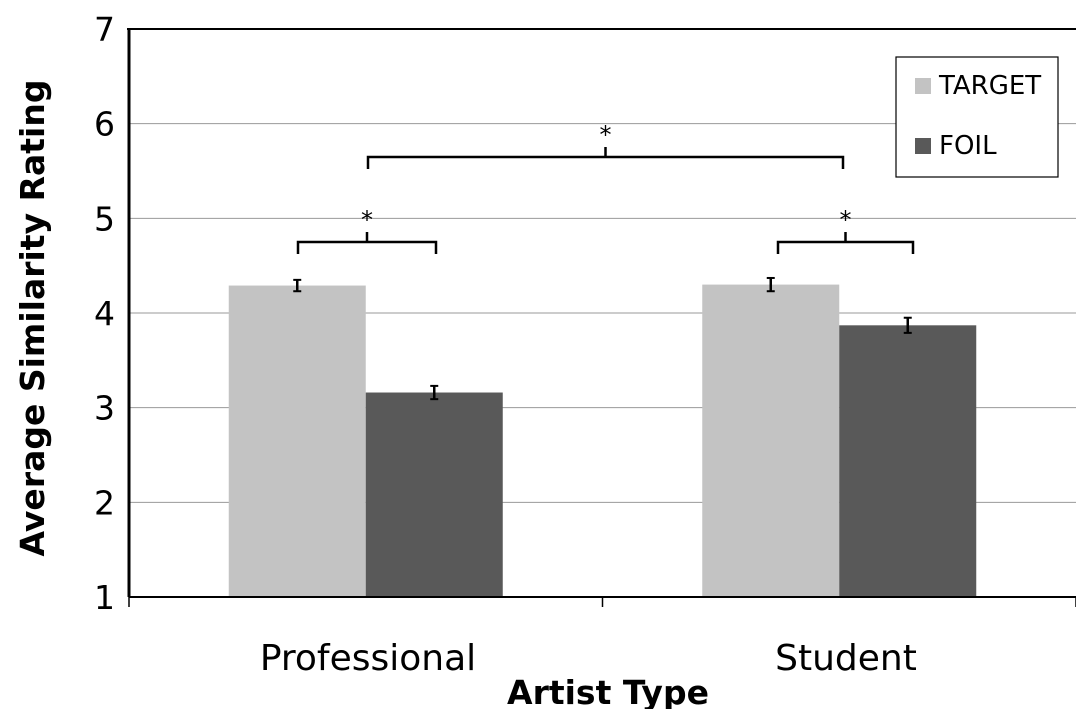  I want to click on y-tick-label: 4, so click(104, 313).